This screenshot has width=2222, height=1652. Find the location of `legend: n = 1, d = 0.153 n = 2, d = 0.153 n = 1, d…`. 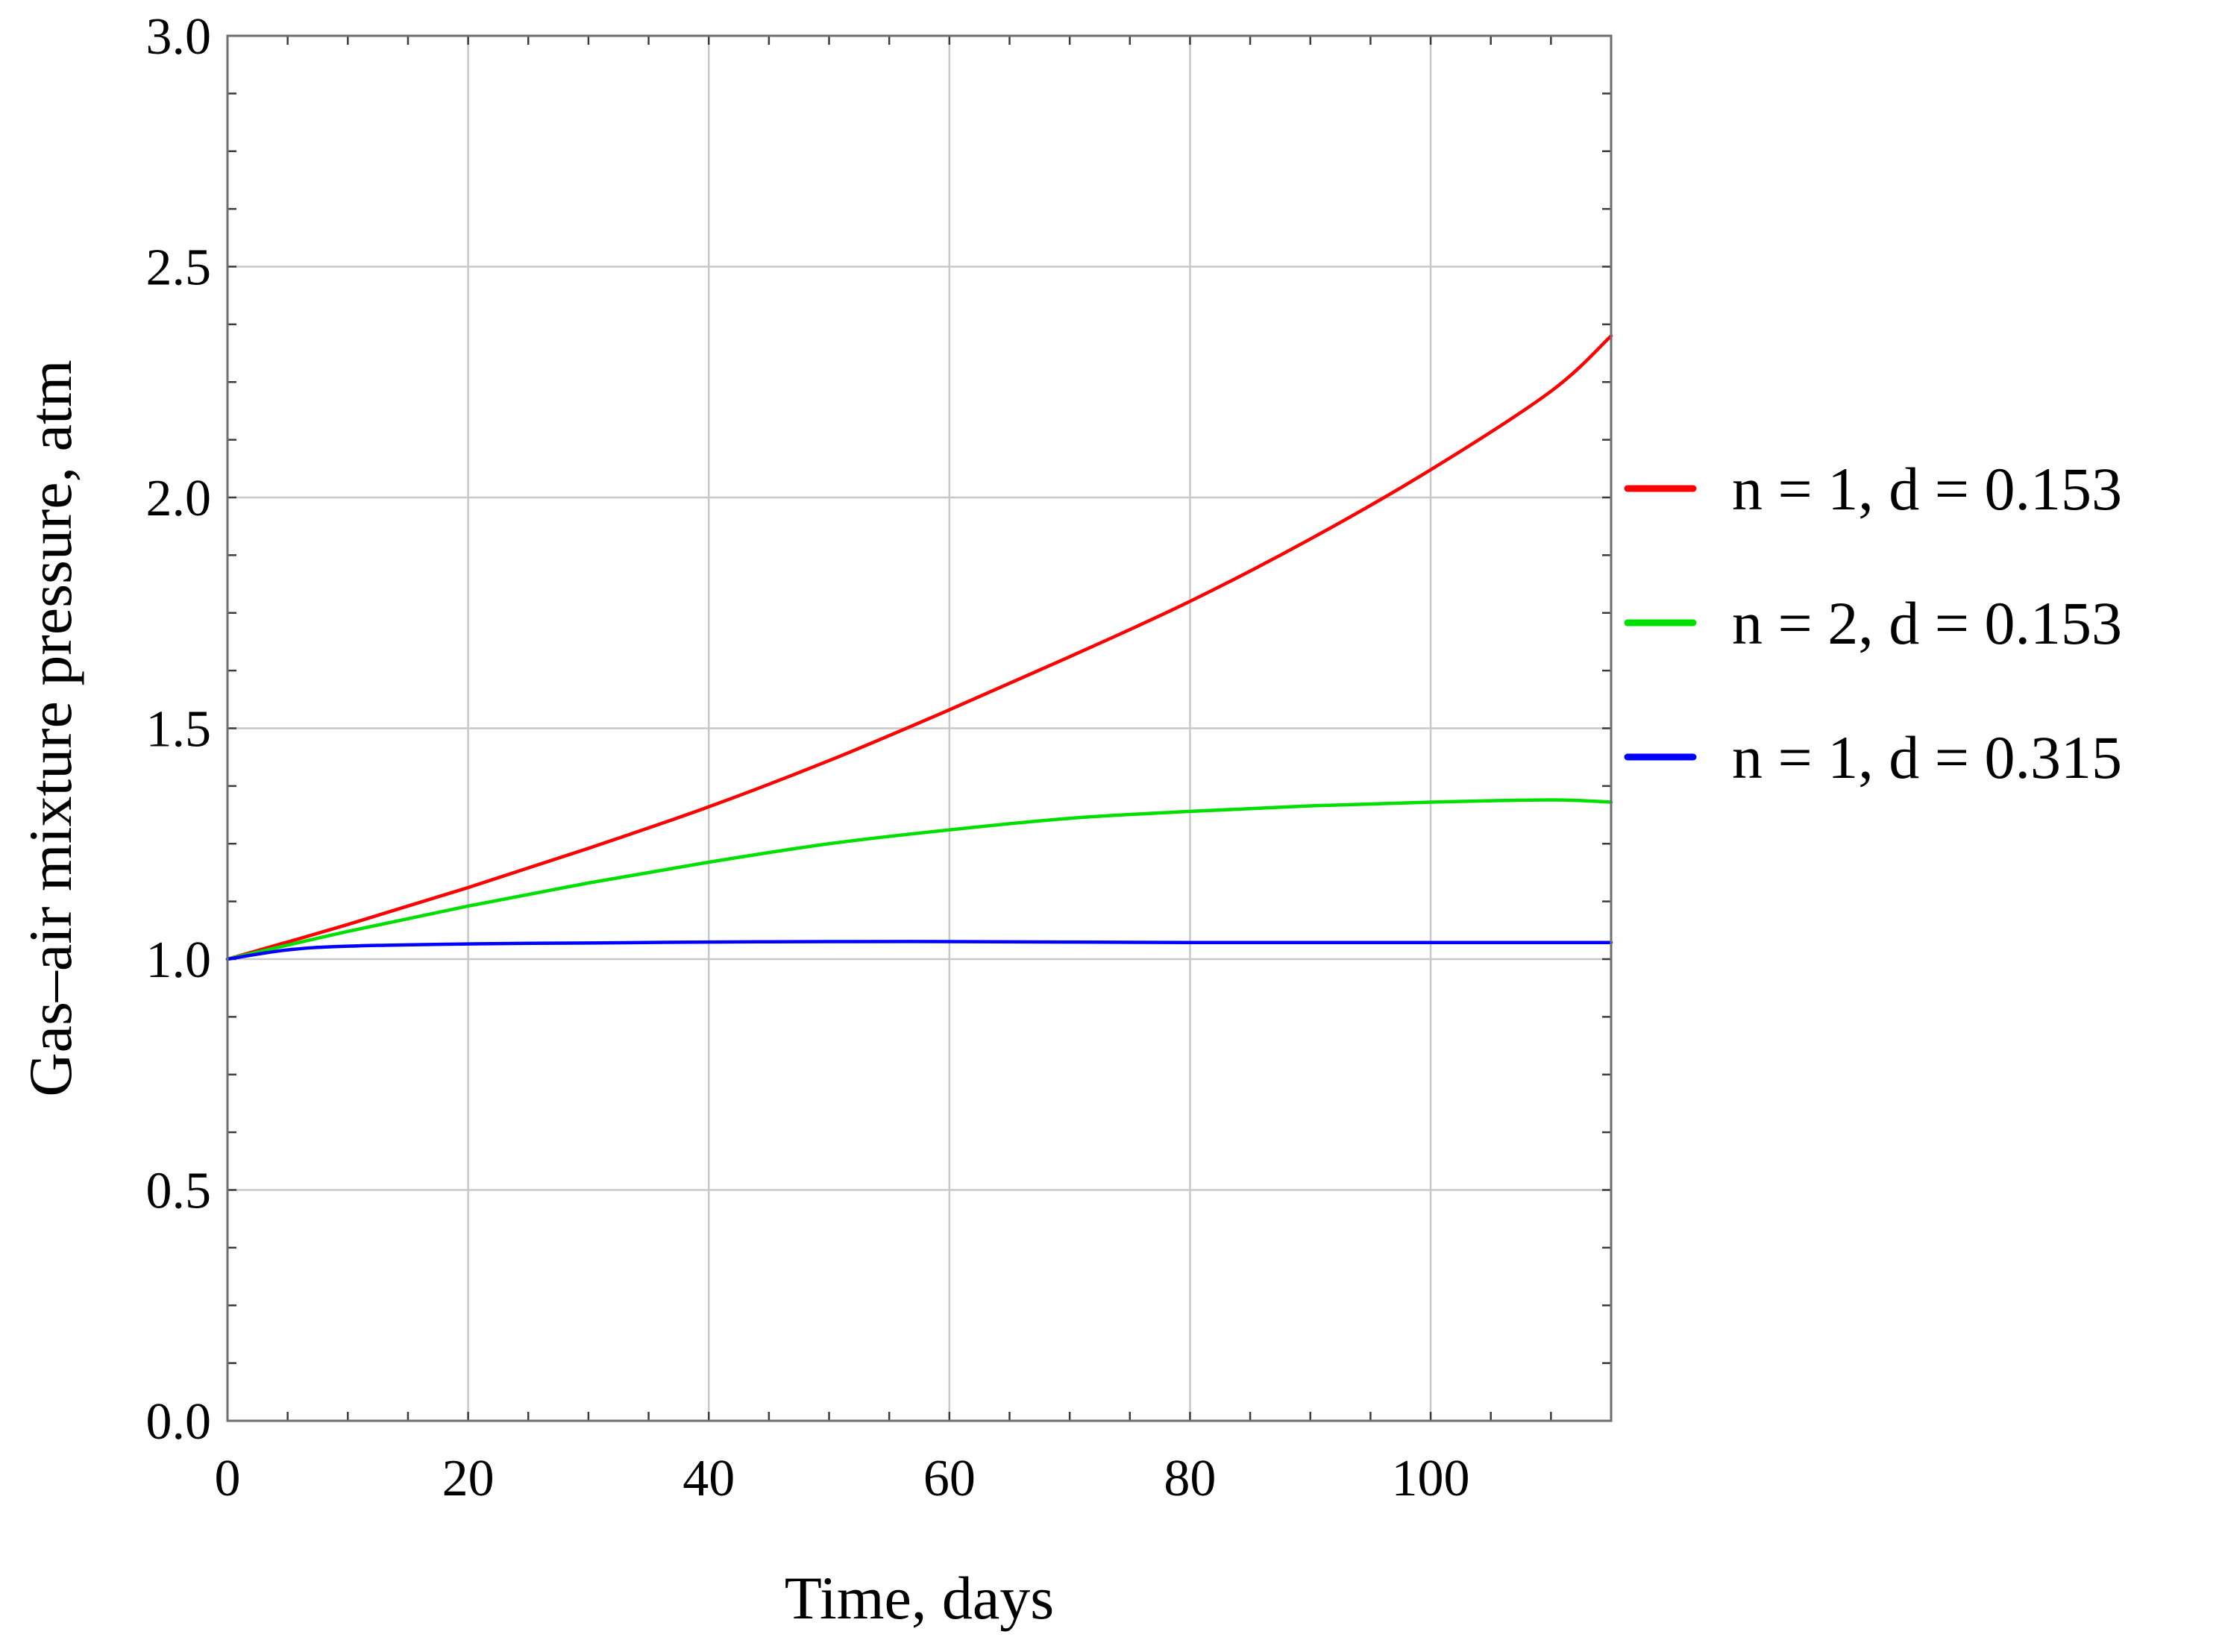

legend: n = 1, d = 0.153 n = 2, d = 0.153 n = 1, d… is located at coordinates (1873, 623).